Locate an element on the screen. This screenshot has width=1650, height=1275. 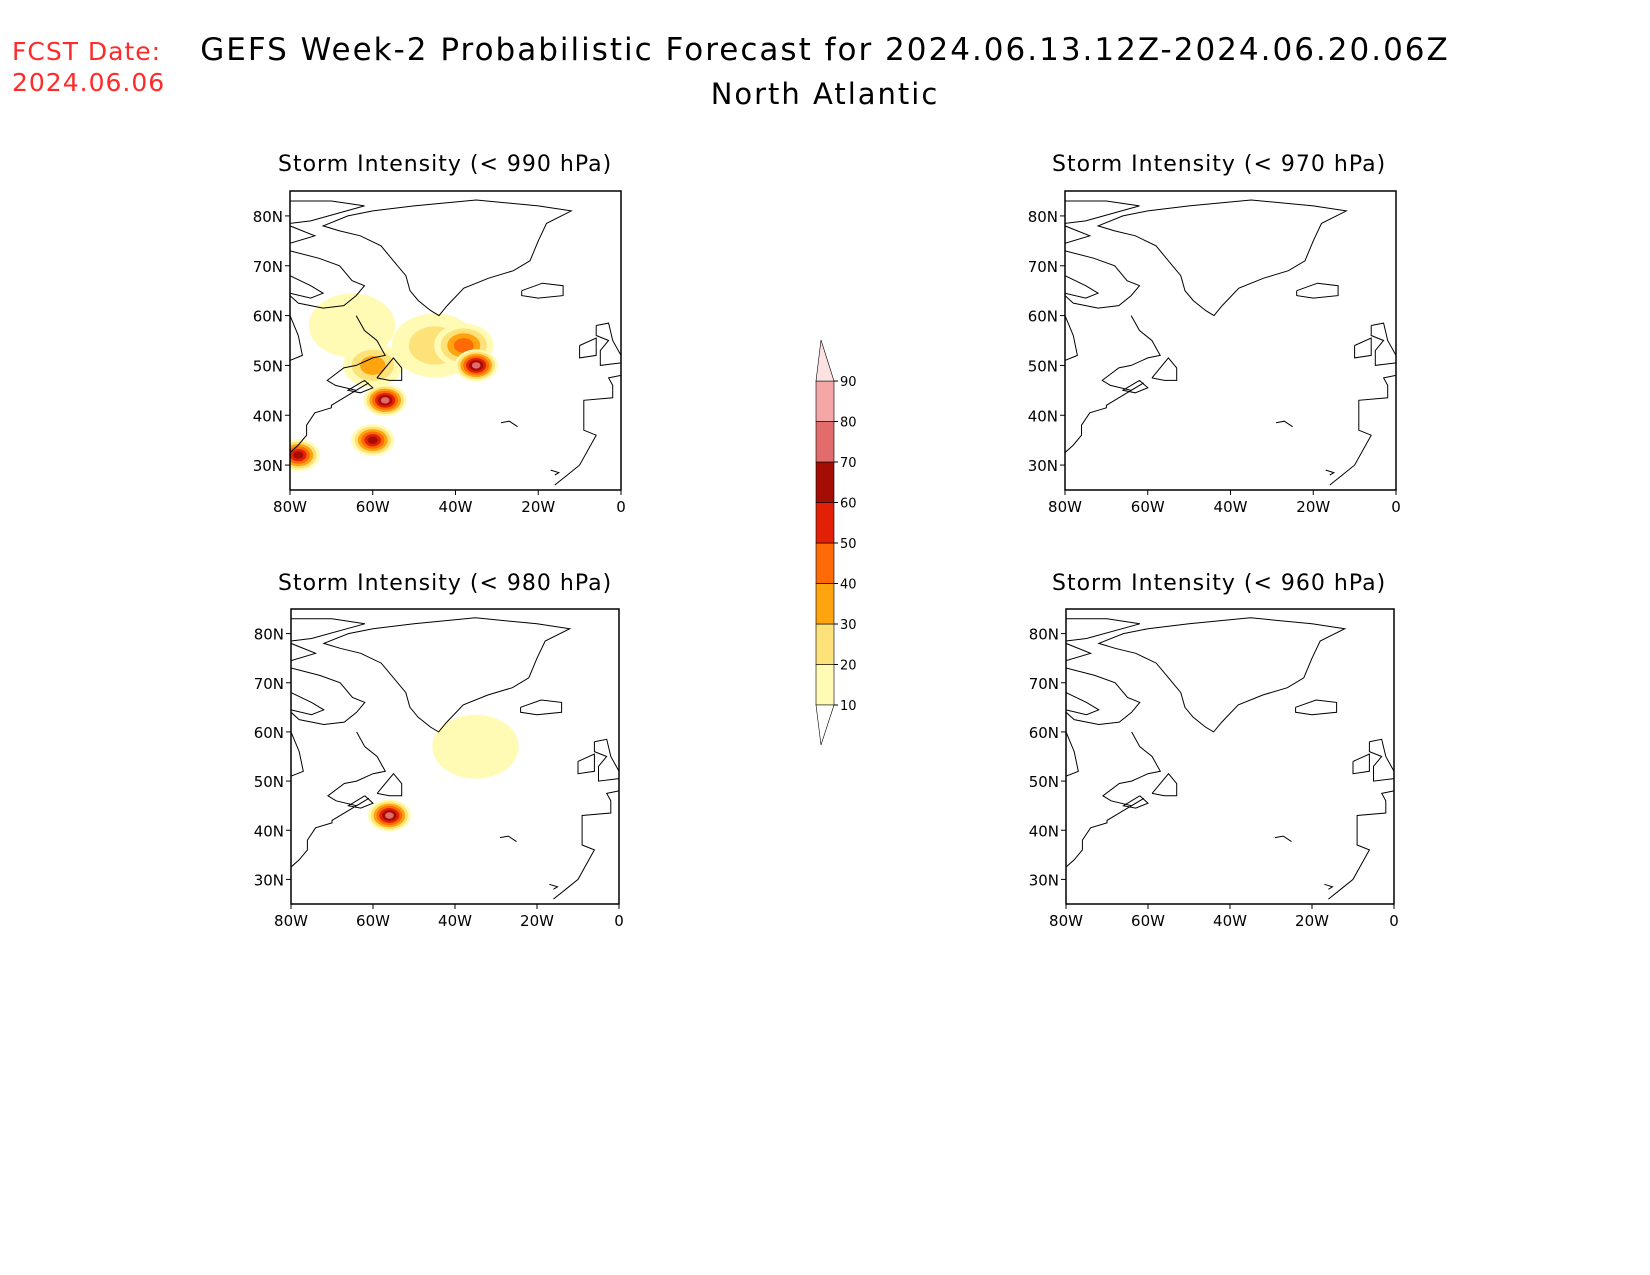
panel-title-970: Storm Intensity (< 970 hPa) is located at coordinates (1219, 164).